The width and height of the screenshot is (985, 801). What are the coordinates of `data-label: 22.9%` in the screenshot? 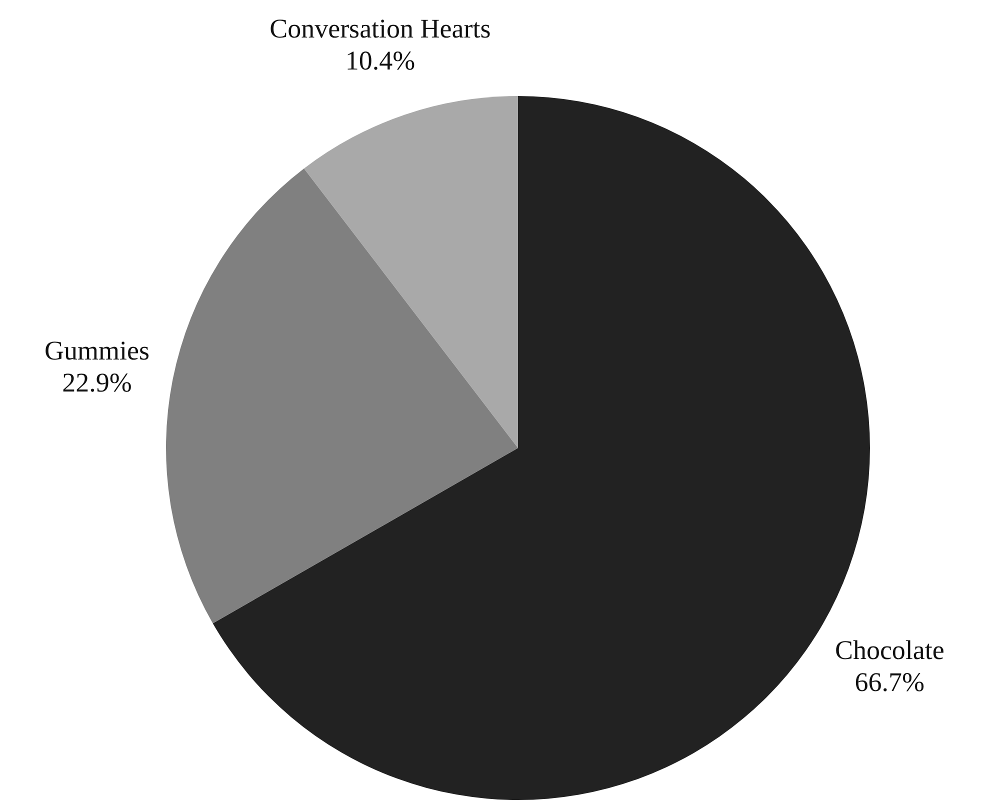 It's located at (97, 383).